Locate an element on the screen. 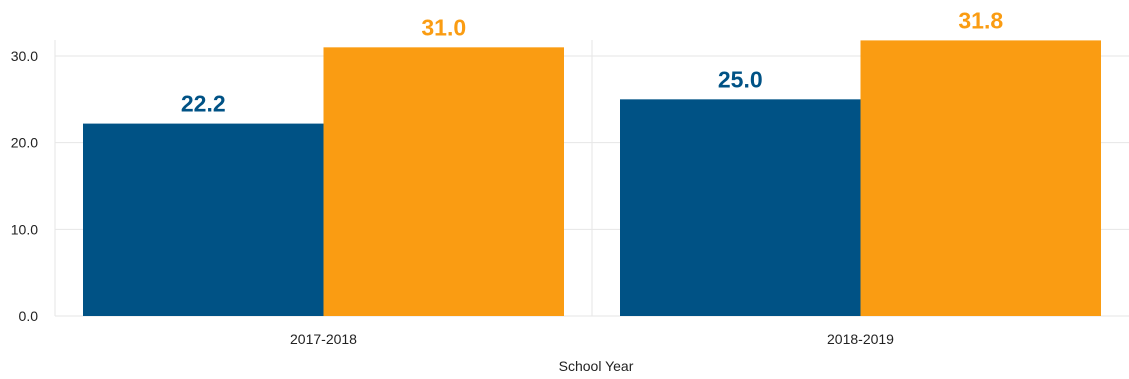 This screenshot has height=379, width=1129. y-tick-label: 30.0 is located at coordinates (24, 56).